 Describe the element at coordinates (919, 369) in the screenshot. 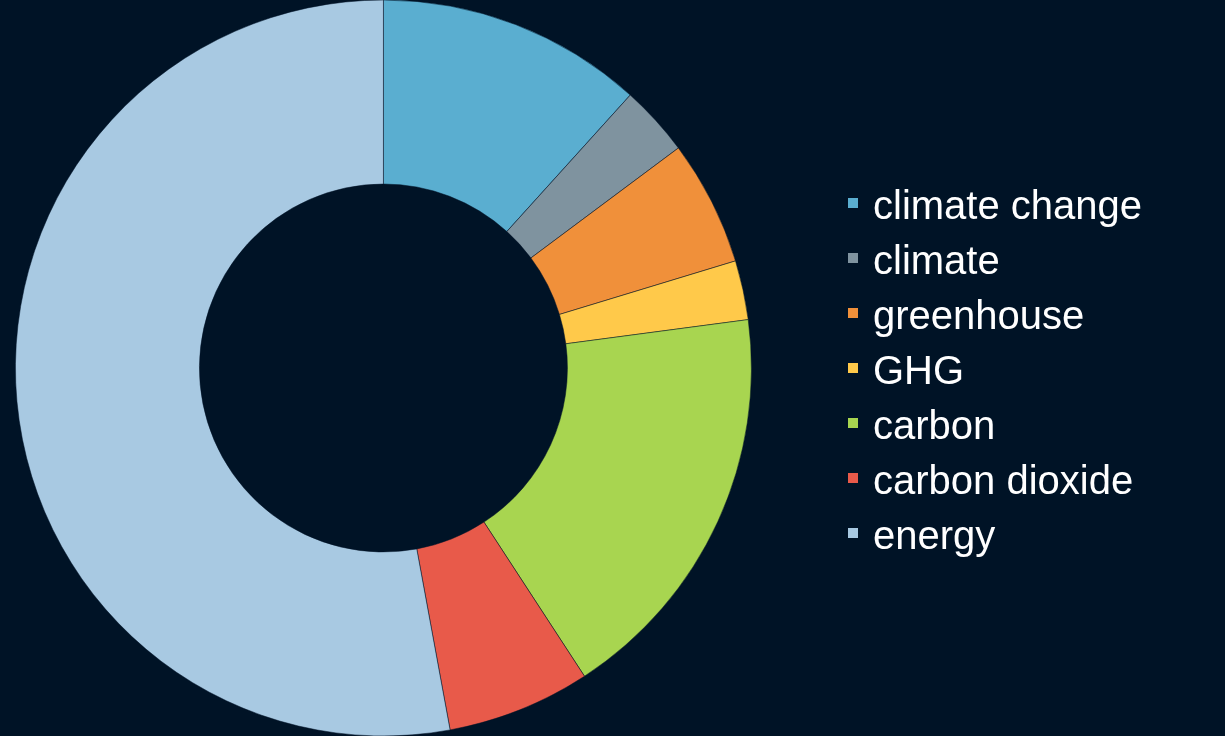

I see `legend-label: GHG` at that location.